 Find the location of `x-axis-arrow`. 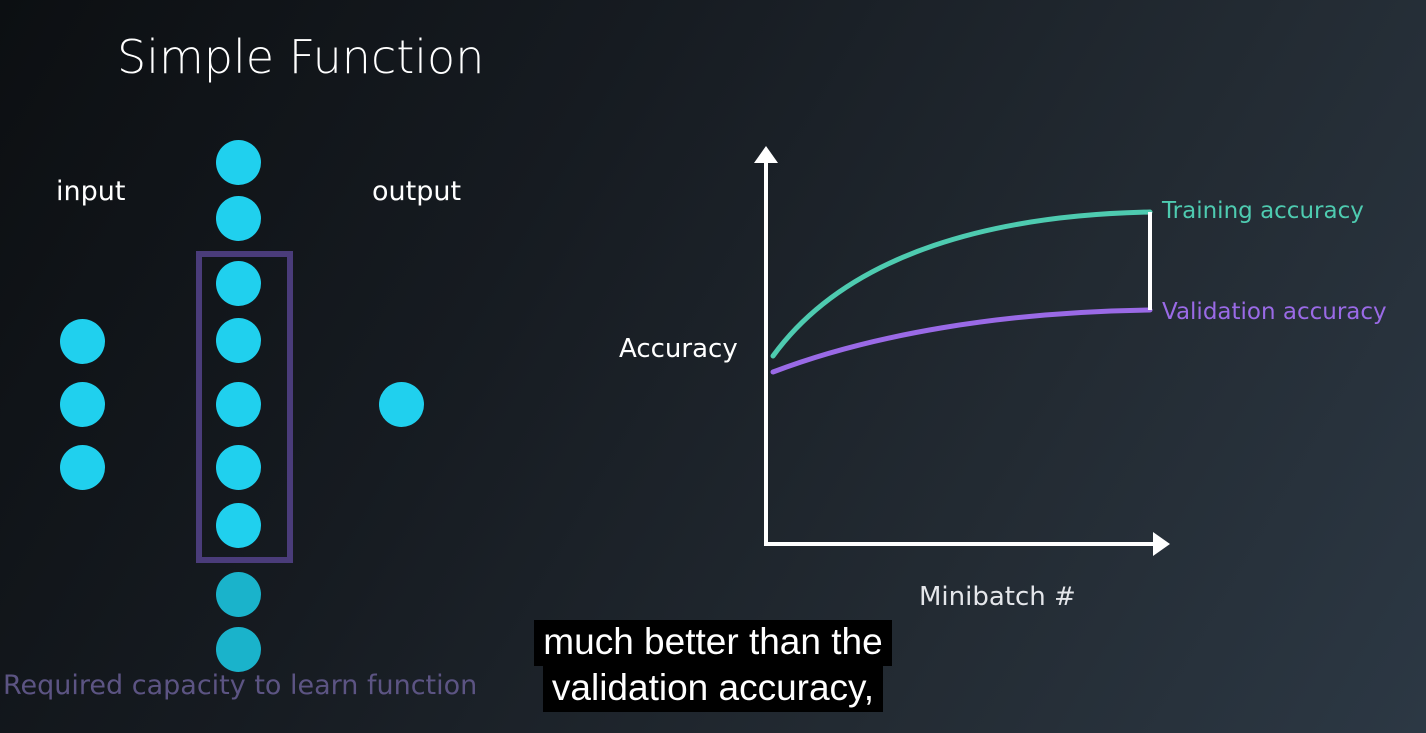

x-axis-arrow is located at coordinates (1161, 544).